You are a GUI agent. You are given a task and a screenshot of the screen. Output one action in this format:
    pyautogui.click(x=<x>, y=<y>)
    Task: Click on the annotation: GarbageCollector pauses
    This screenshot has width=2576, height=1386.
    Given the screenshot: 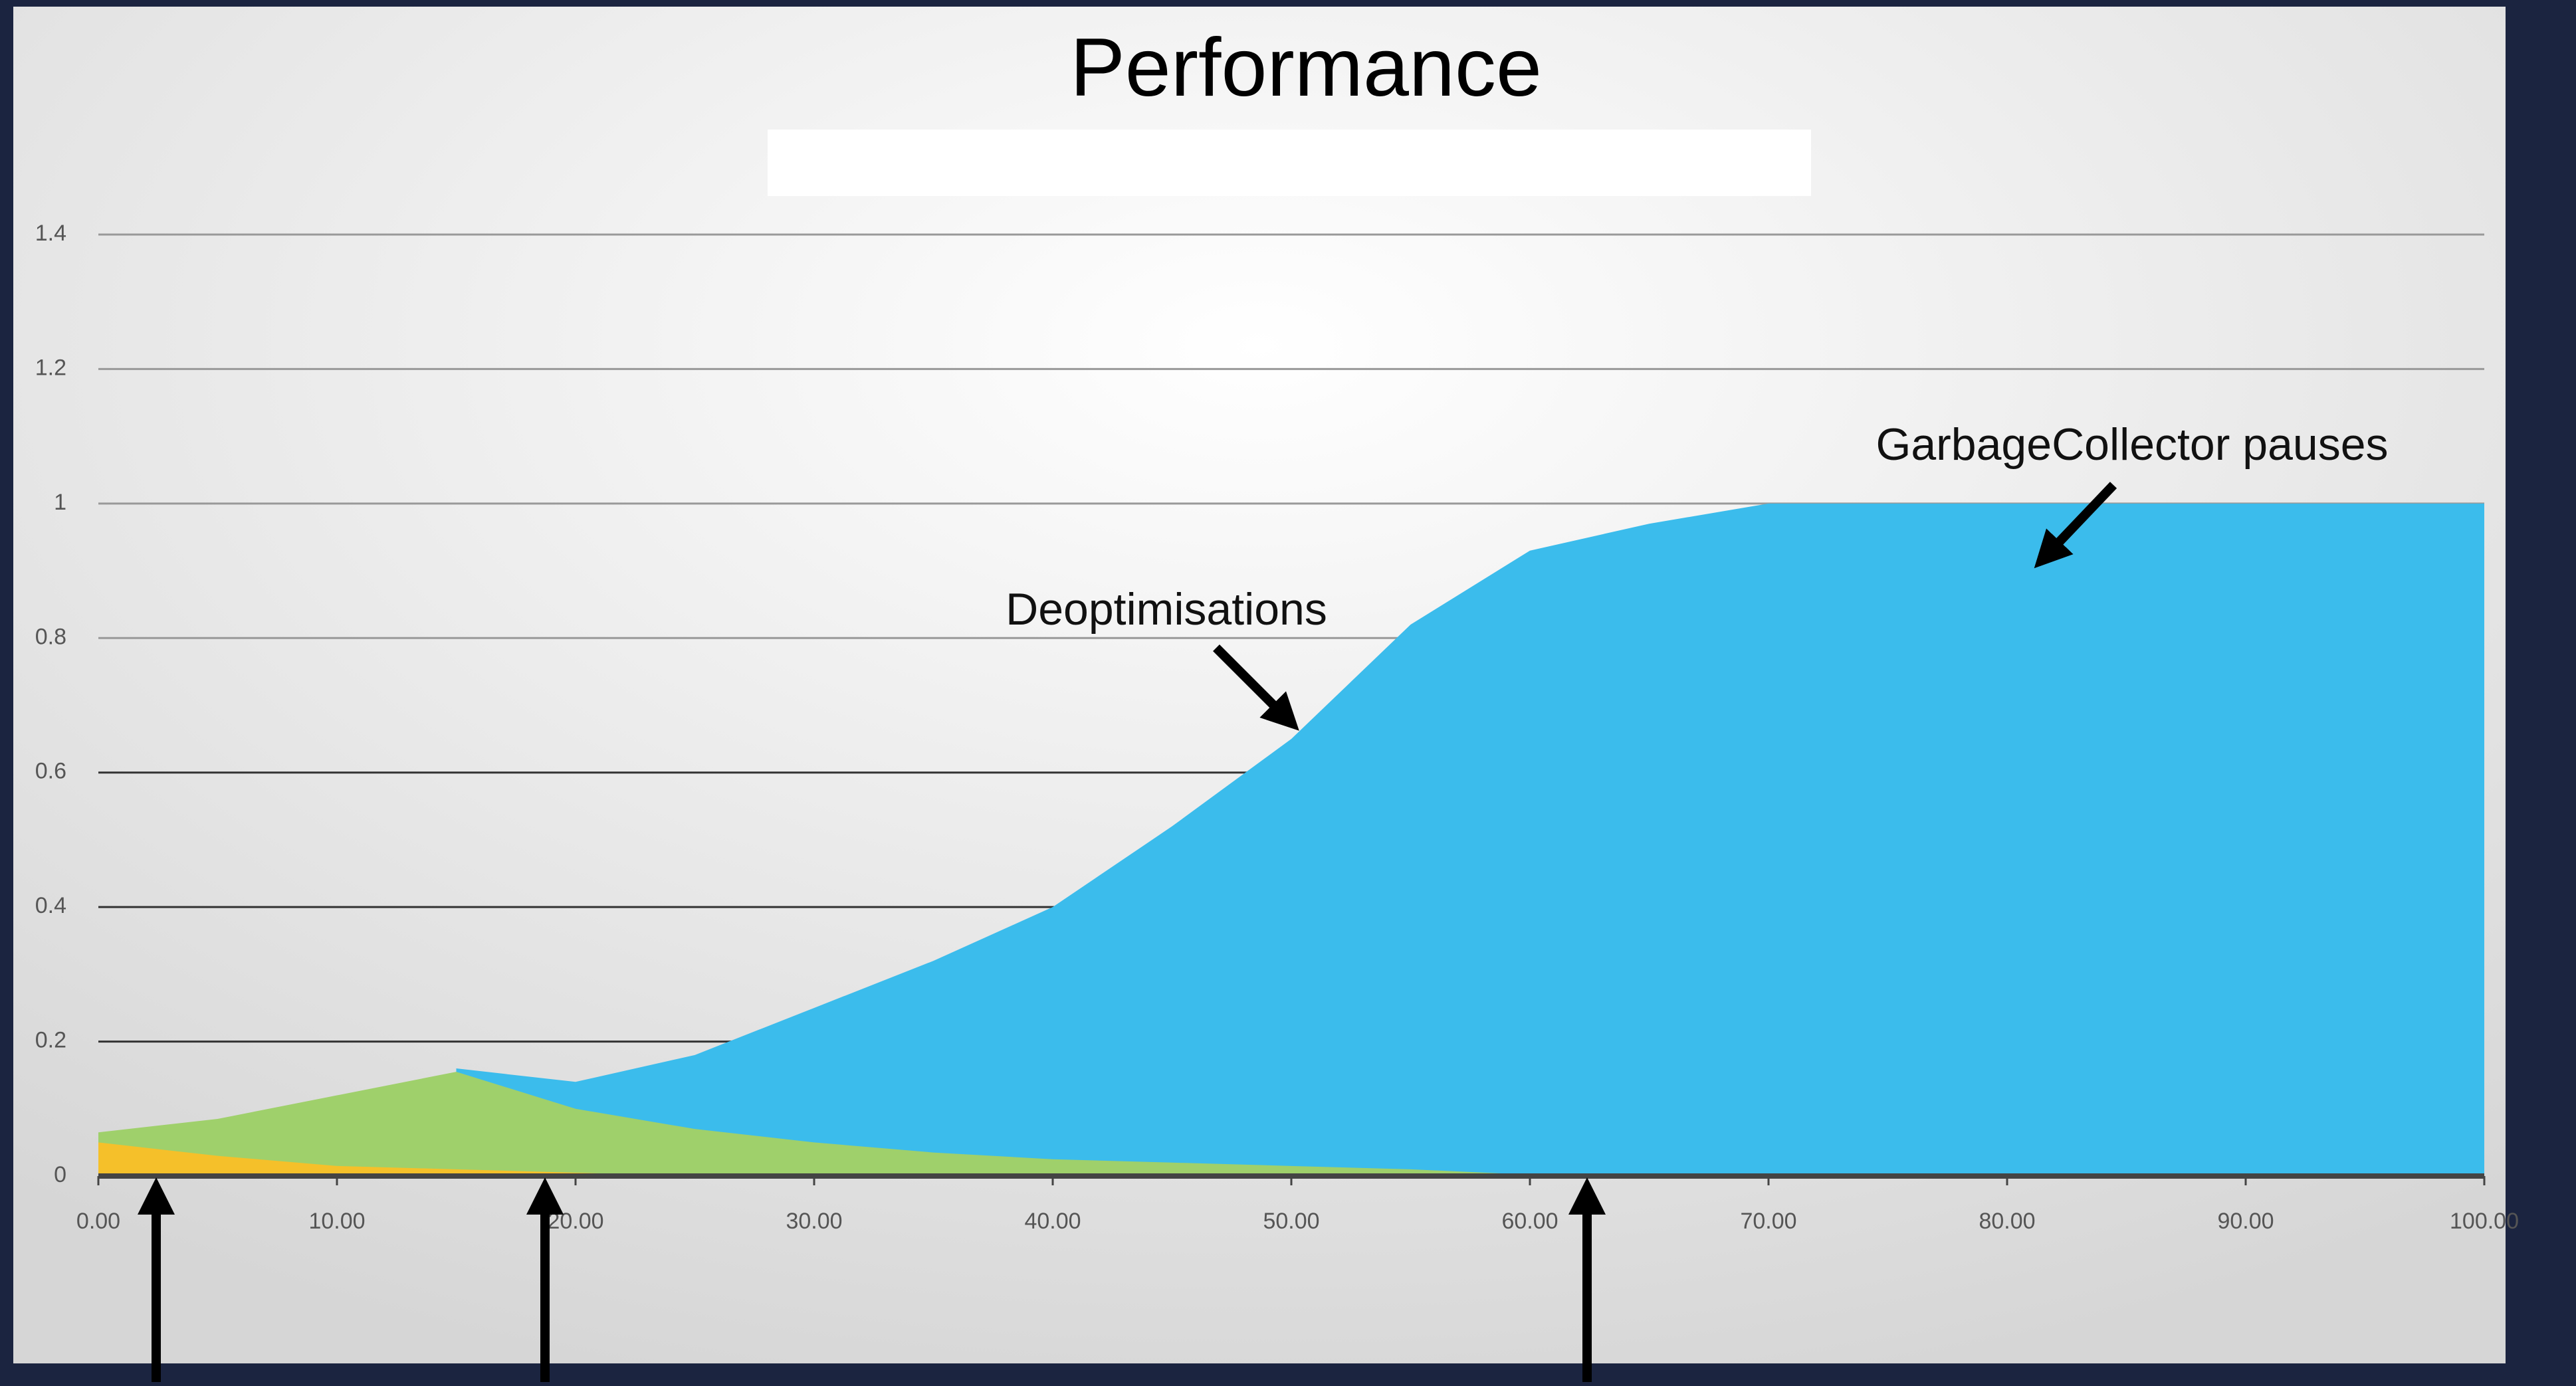 What is the action you would take?
    pyautogui.click(x=2132, y=444)
    